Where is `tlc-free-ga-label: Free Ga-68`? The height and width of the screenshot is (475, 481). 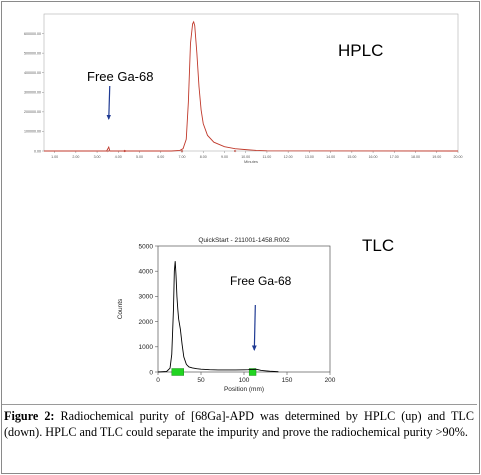
tlc-free-ga-label: Free Ga-68 is located at coordinates (261, 281).